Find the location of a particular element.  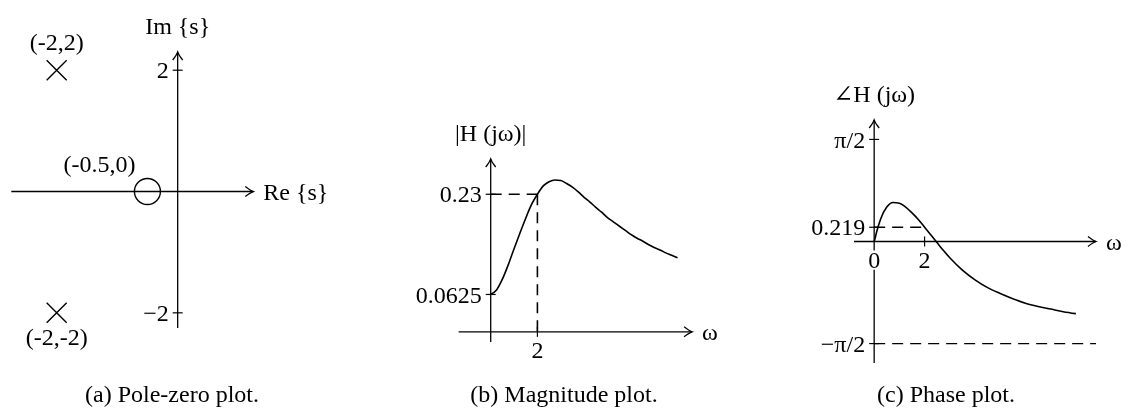

y-axis-title: |H (jω)| is located at coordinates (491, 133).